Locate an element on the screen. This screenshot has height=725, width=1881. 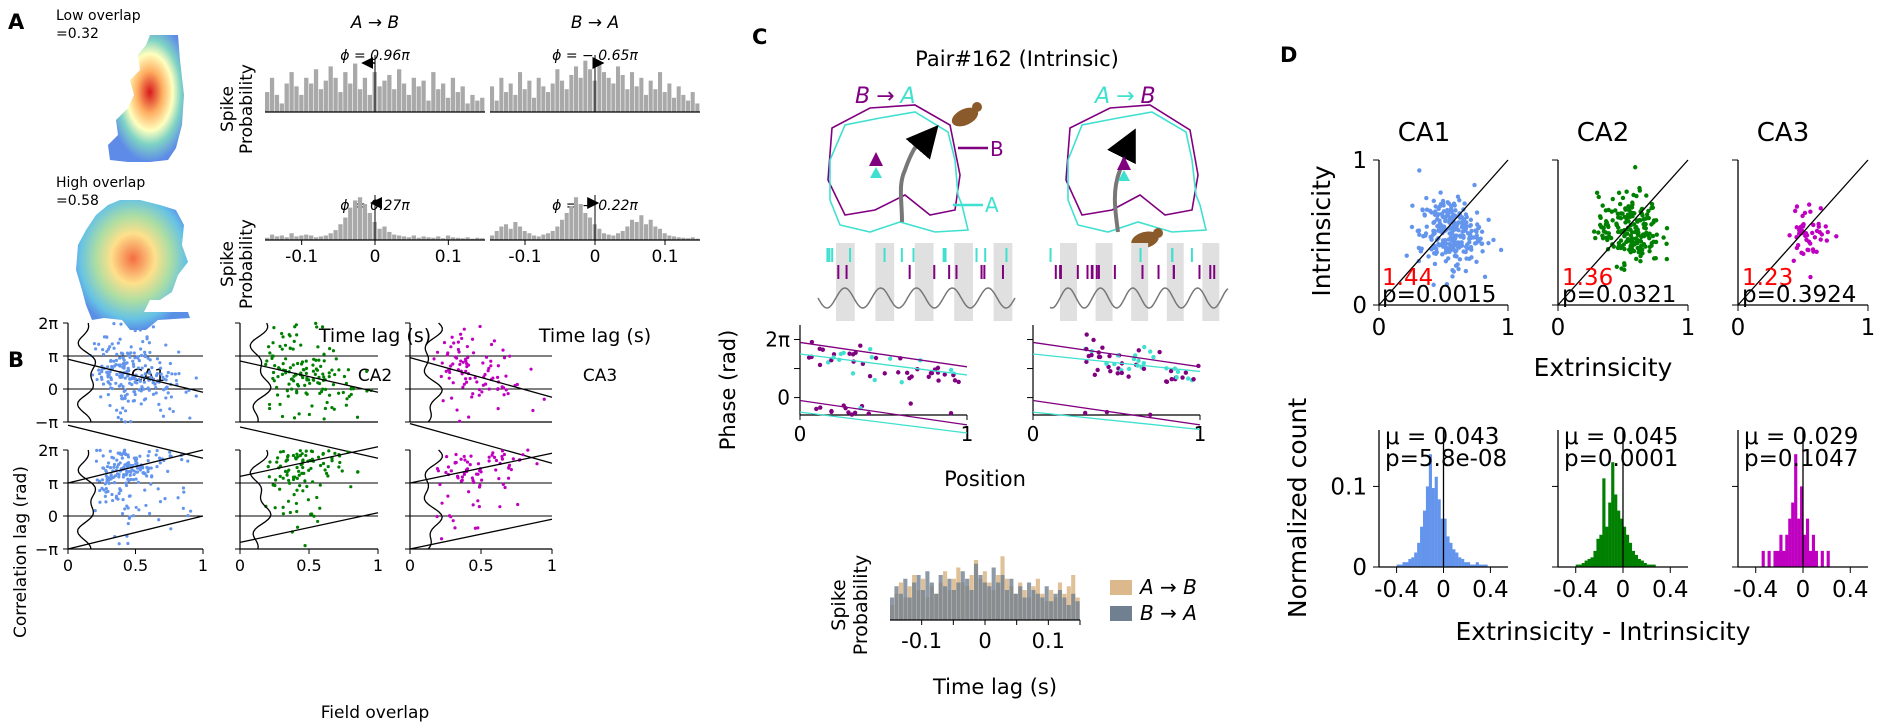
high-overlap-value: =0.58 is located at coordinates (77, 201).